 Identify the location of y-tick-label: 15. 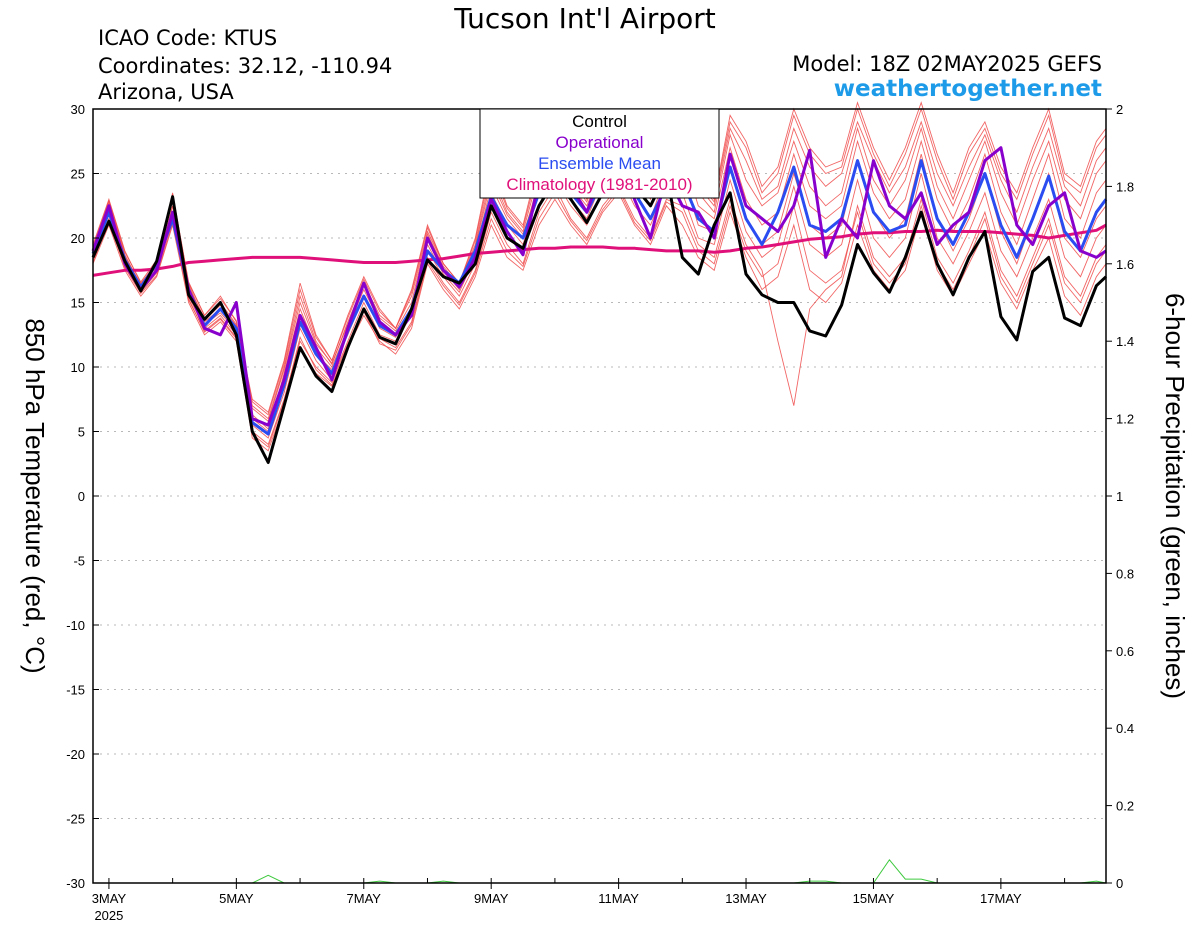
(78, 303).